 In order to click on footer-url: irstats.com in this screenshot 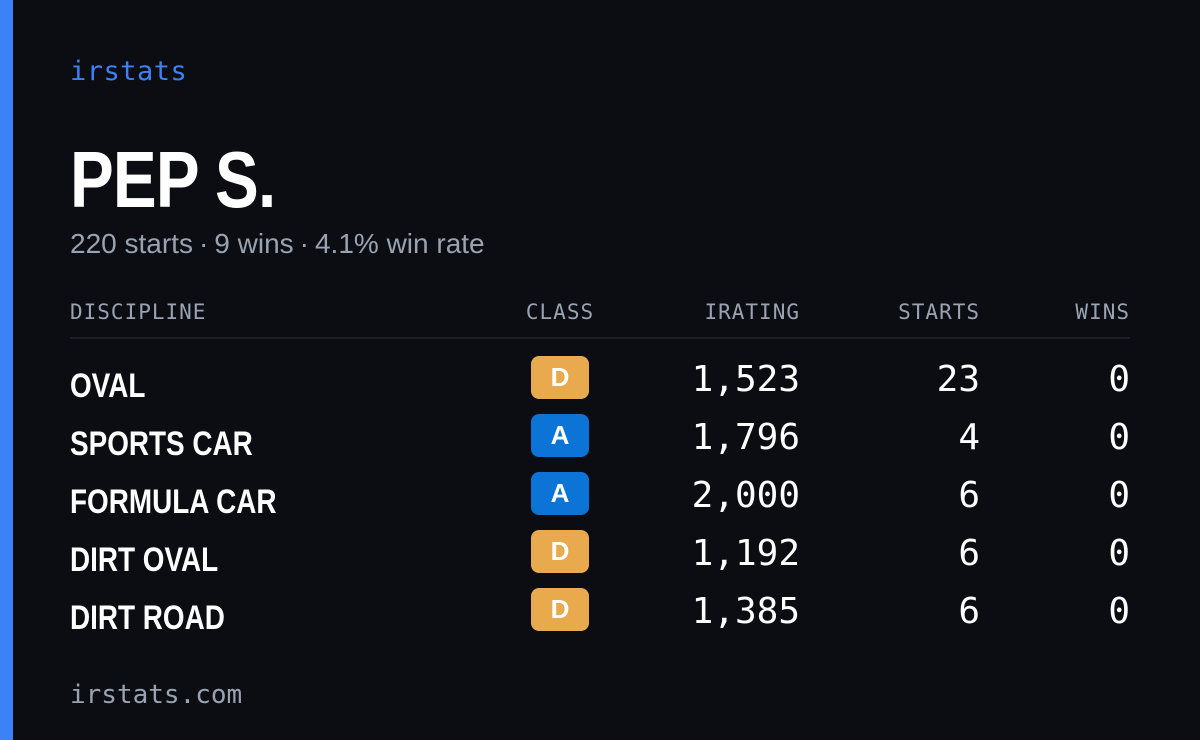, I will do `click(156, 695)`.